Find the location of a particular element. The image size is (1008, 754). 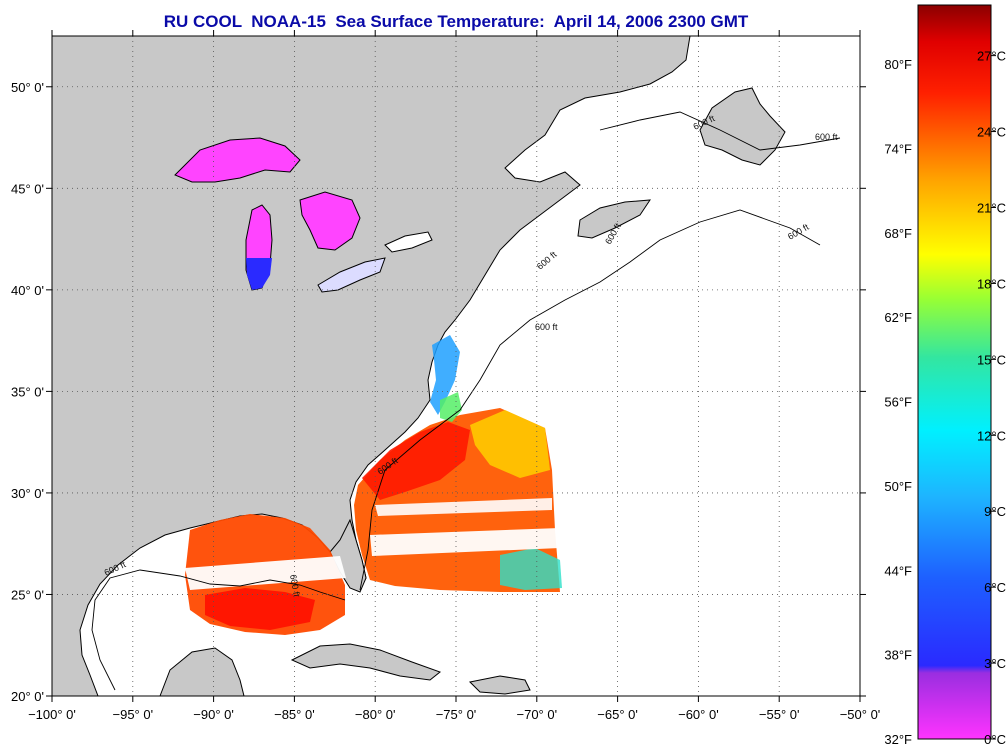

colorbar-fahrenheit-label: 38°F is located at coordinates (898, 655).